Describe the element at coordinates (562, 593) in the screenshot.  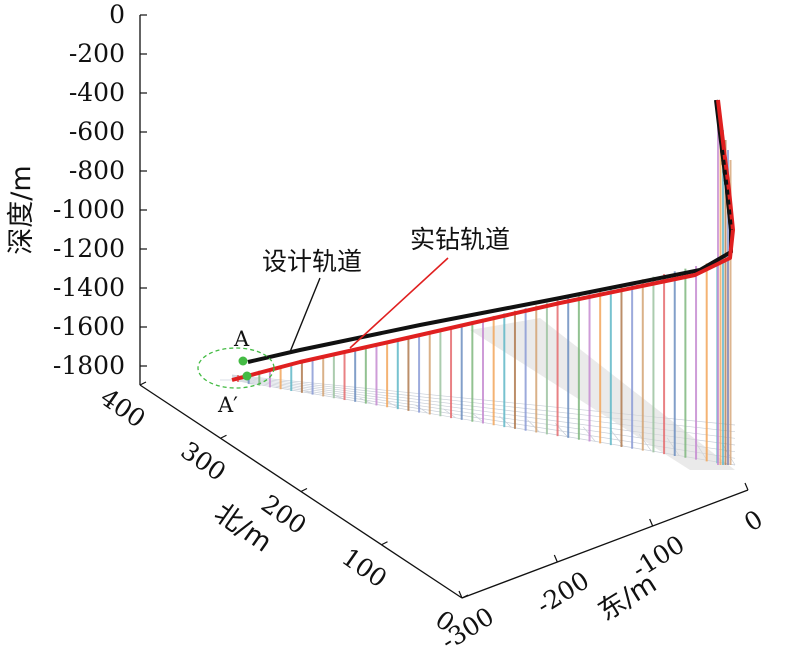
I see `east-tick-label: -200` at that location.